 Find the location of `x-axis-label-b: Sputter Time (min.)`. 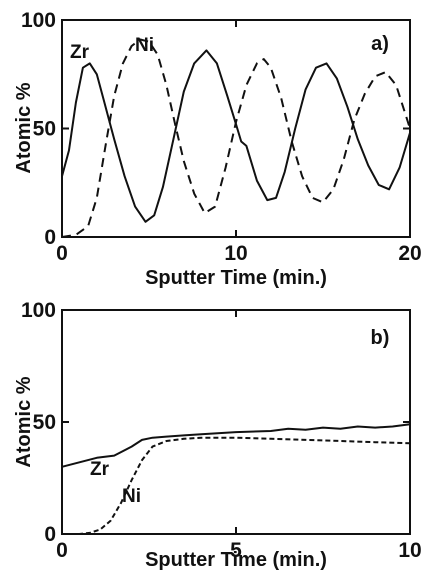

x-axis-label-b: Sputter Time (min.) is located at coordinates (236, 560).